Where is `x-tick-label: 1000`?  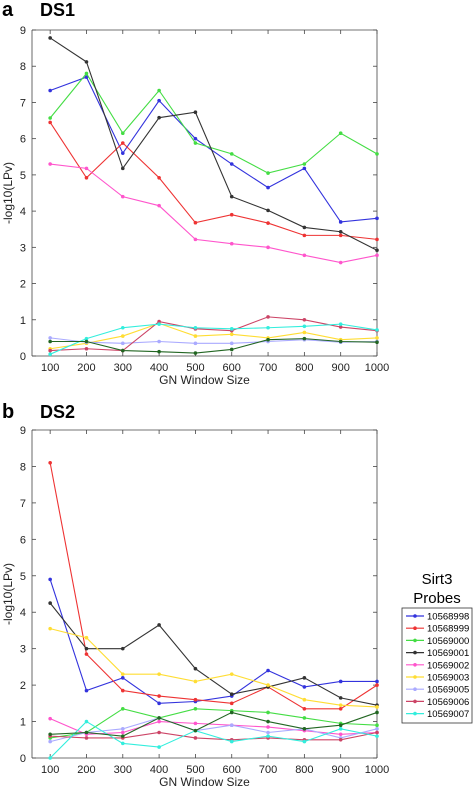 x-tick-label: 1000 is located at coordinates (377, 770).